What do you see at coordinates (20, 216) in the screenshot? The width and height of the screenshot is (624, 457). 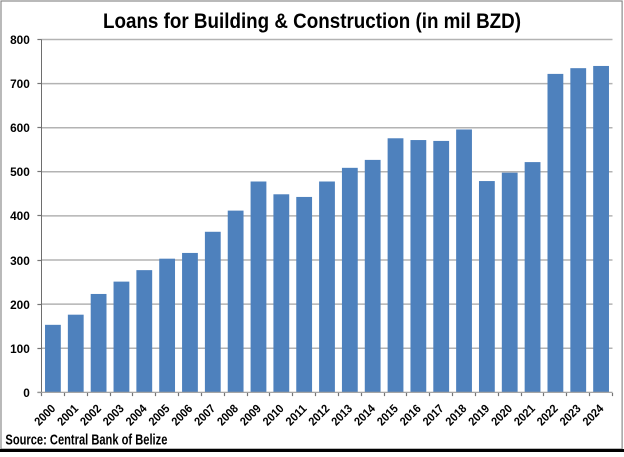 I see `svg-text: 400` at bounding box center [20, 216].